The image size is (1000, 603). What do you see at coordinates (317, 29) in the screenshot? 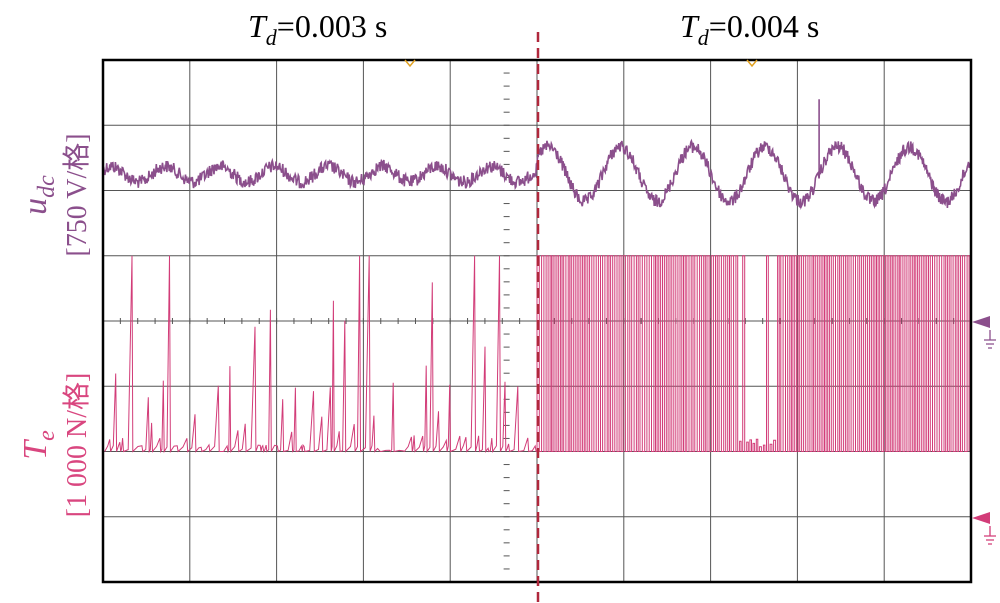
I see `title-left: Td=0.003 s` at bounding box center [317, 29].